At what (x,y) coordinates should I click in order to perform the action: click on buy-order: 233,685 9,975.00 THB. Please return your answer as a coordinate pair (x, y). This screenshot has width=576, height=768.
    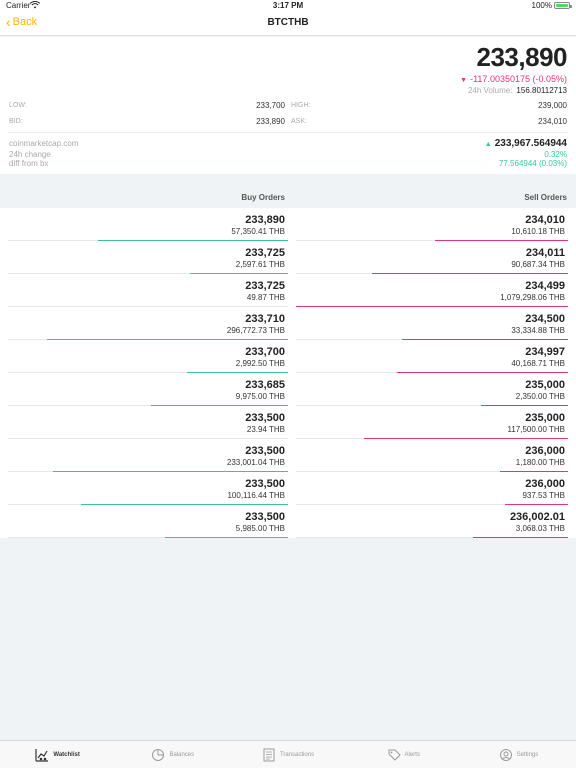
    Looking at the image, I should click on (148, 389).